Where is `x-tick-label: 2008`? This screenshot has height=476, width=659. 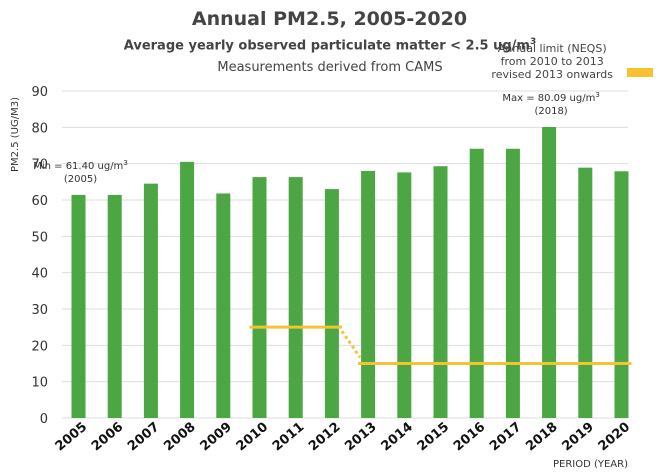 x-tick-label: 2008 is located at coordinates (179, 437).